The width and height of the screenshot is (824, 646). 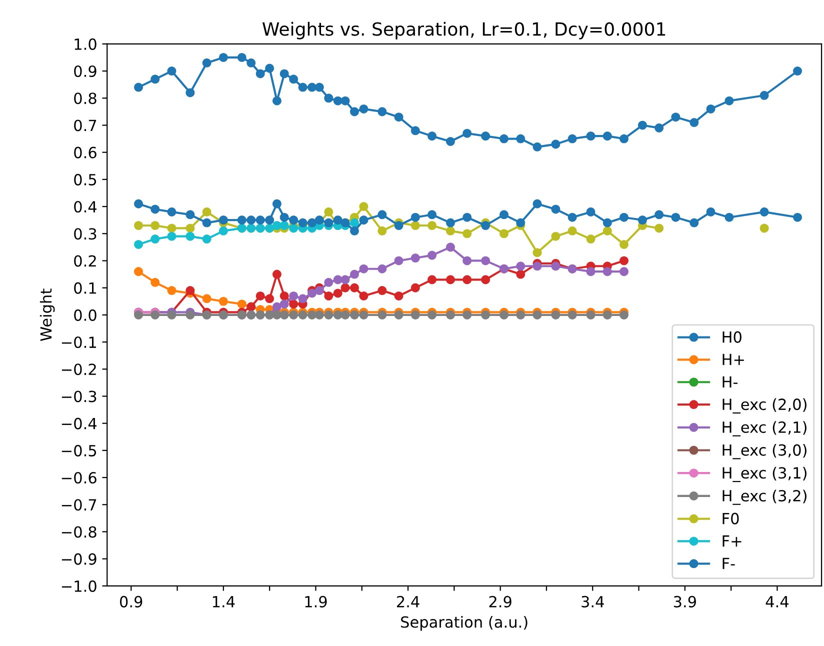 I want to click on x-tick-label: 0.9, so click(x=131, y=602).